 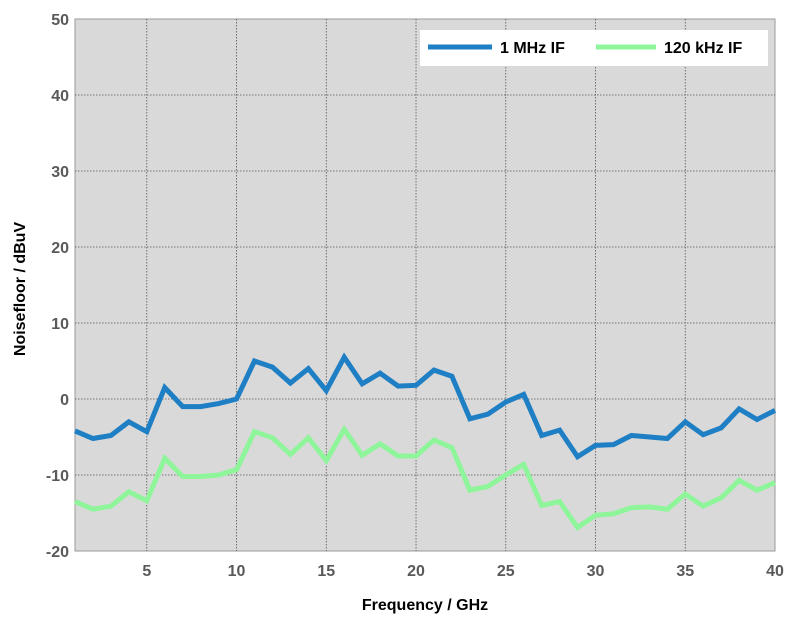 What do you see at coordinates (57, 286) in the screenshot?
I see `y-tick-labels: -20 -10 0 10 20 30 40 50` at bounding box center [57, 286].